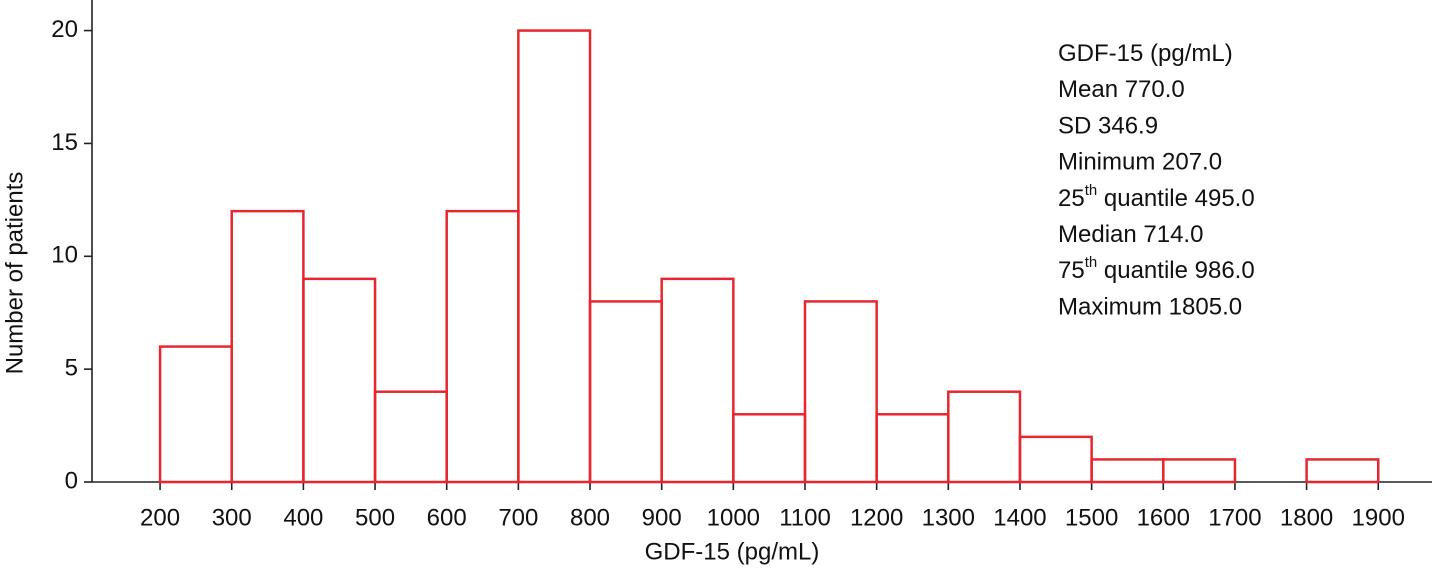  I want to click on x-tick-label: 500, so click(375, 517).